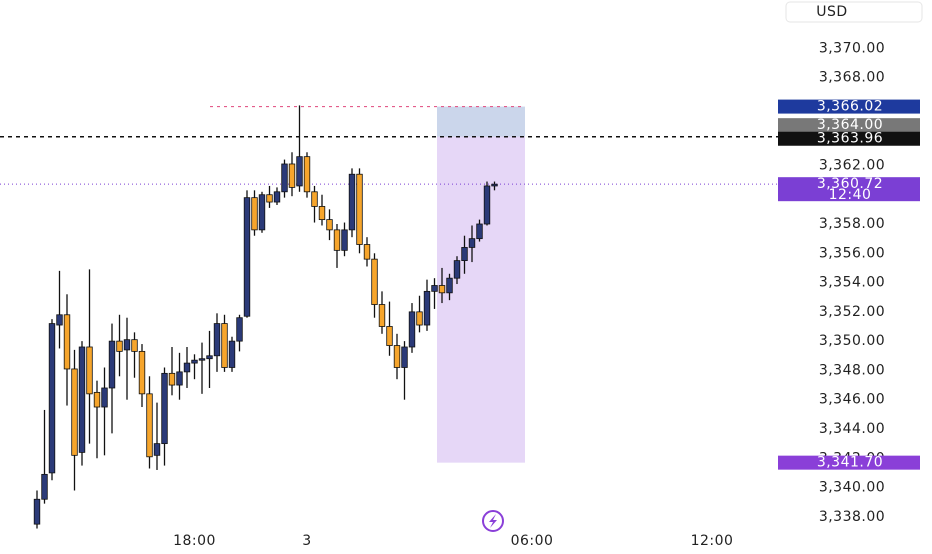 Image resolution: width=932 pixels, height=554 pixels. Describe the element at coordinates (850, 195) in the screenshot. I see `countdown-label: 12:40` at that location.